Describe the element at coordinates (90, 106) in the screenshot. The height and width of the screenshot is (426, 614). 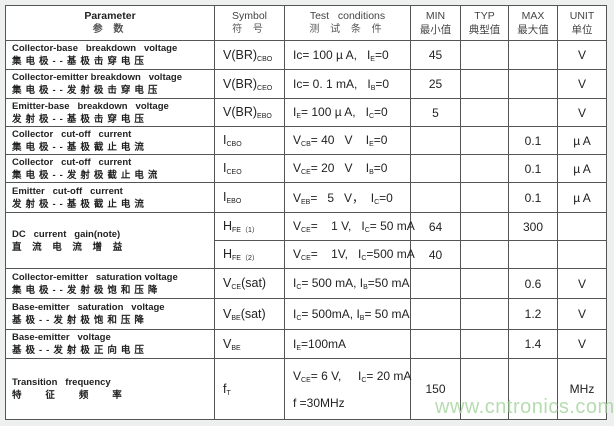
I see `parameter-en: Emitter-base breakdown voltage` at that location.